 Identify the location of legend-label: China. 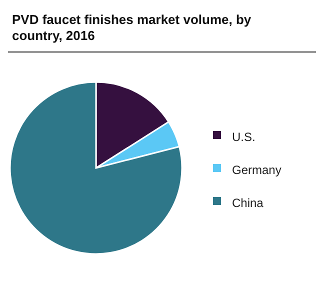
(248, 203).